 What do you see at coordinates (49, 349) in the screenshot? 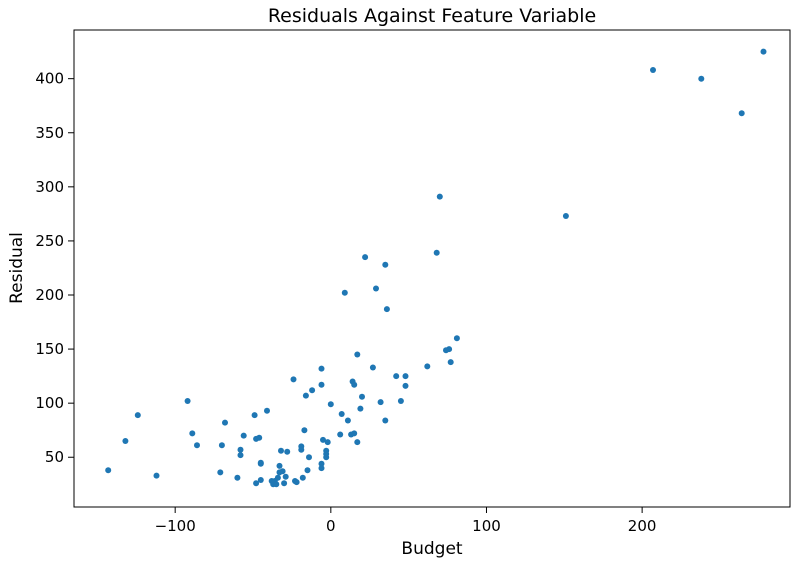
I see `y-tick-label: 150` at bounding box center [49, 349].